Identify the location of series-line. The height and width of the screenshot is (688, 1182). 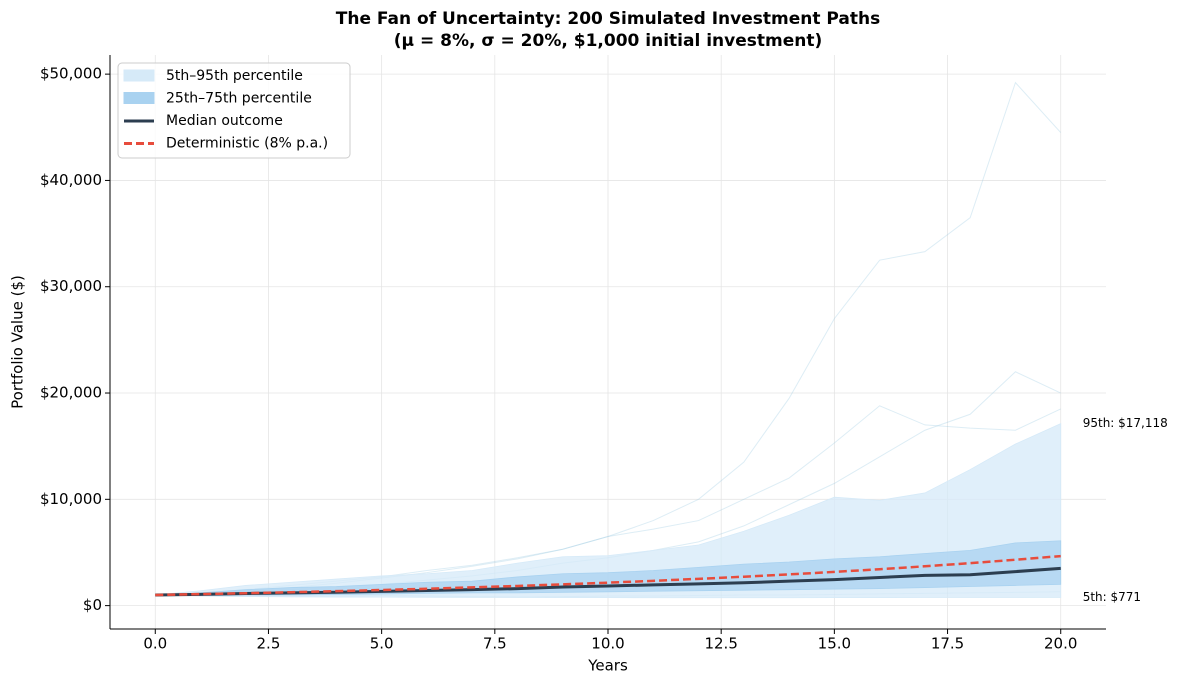
(608, 575).